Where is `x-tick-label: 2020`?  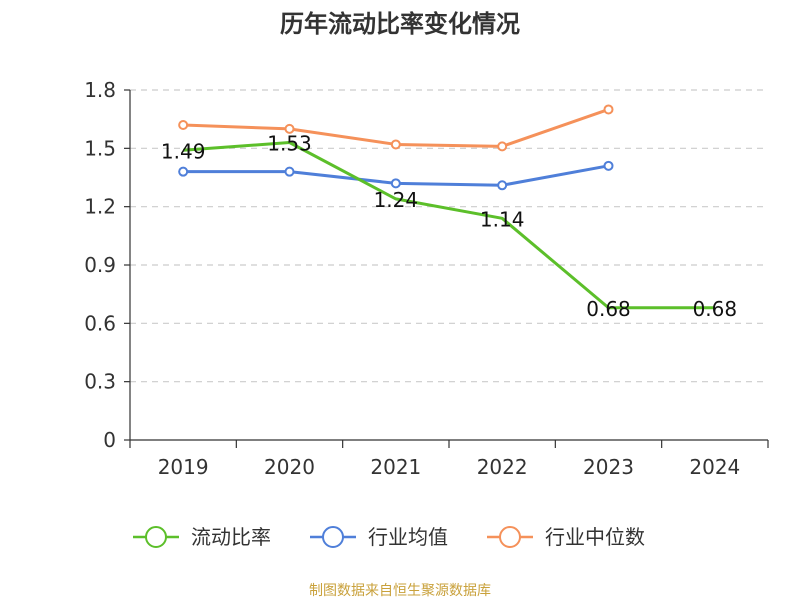 x-tick-label: 2020 is located at coordinates (289, 467).